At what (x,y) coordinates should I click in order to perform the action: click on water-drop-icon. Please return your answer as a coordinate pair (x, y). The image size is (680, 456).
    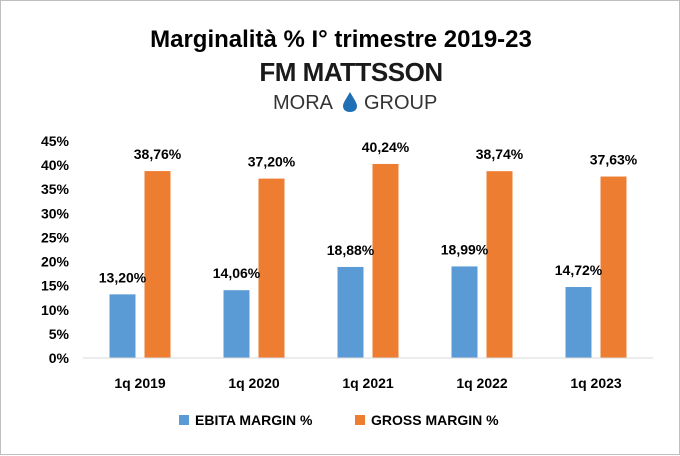
    Looking at the image, I should click on (350, 102).